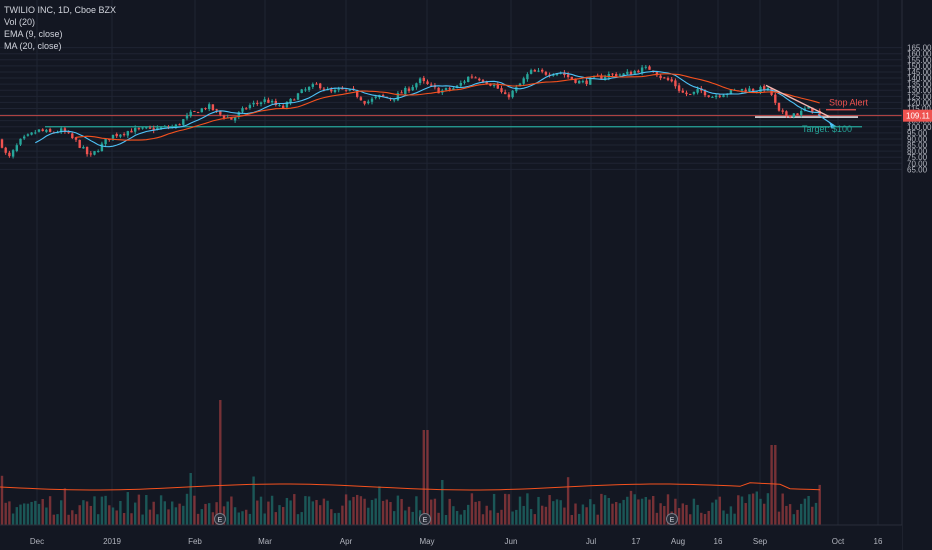 Image resolution: width=932 pixels, height=550 pixels. What do you see at coordinates (917, 275) in the screenshot?
I see `price-axis-bg` at bounding box center [917, 275].